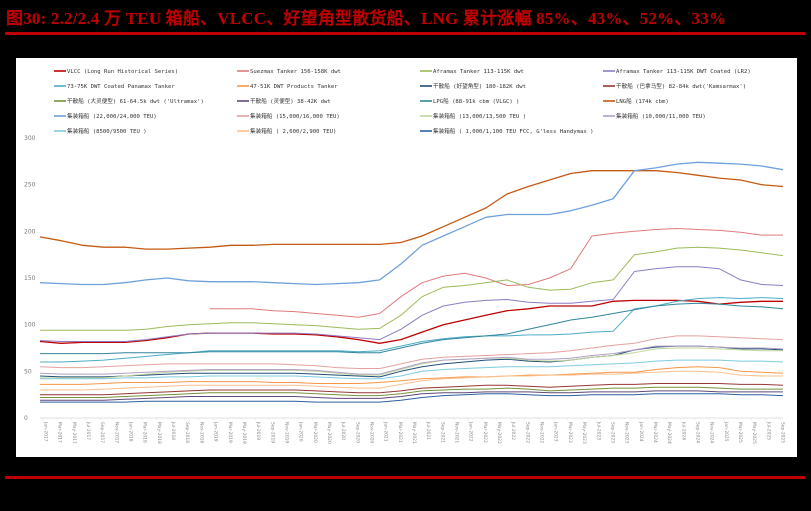 The width and height of the screenshot is (811, 511). What do you see at coordinates (295, 72) in the screenshot?
I see `svg-text: Suezmax Tanker 156-158K dwt` at bounding box center [295, 72].